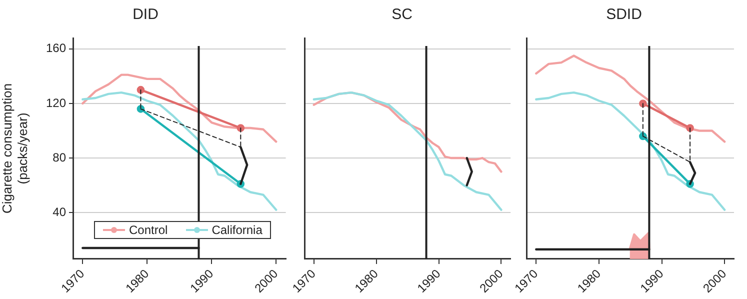  I want to click on y-tick-label: 120, so click(56, 103).